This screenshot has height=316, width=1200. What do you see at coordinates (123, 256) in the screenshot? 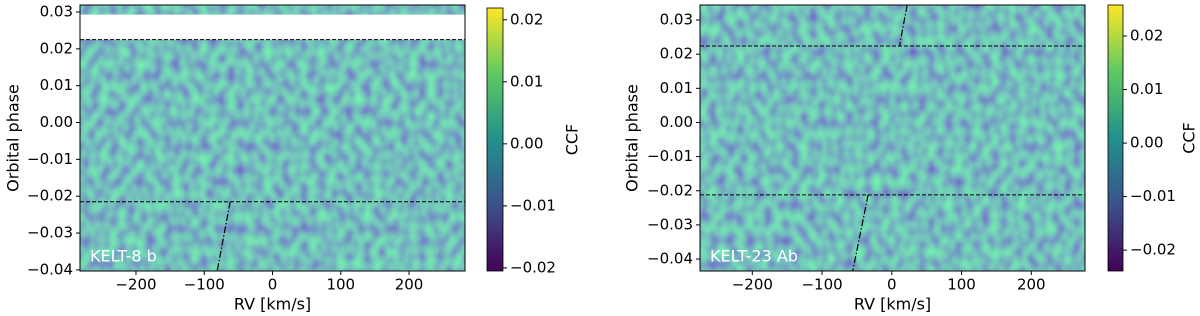
I see `annotation: KELT-8 b` at bounding box center [123, 256].